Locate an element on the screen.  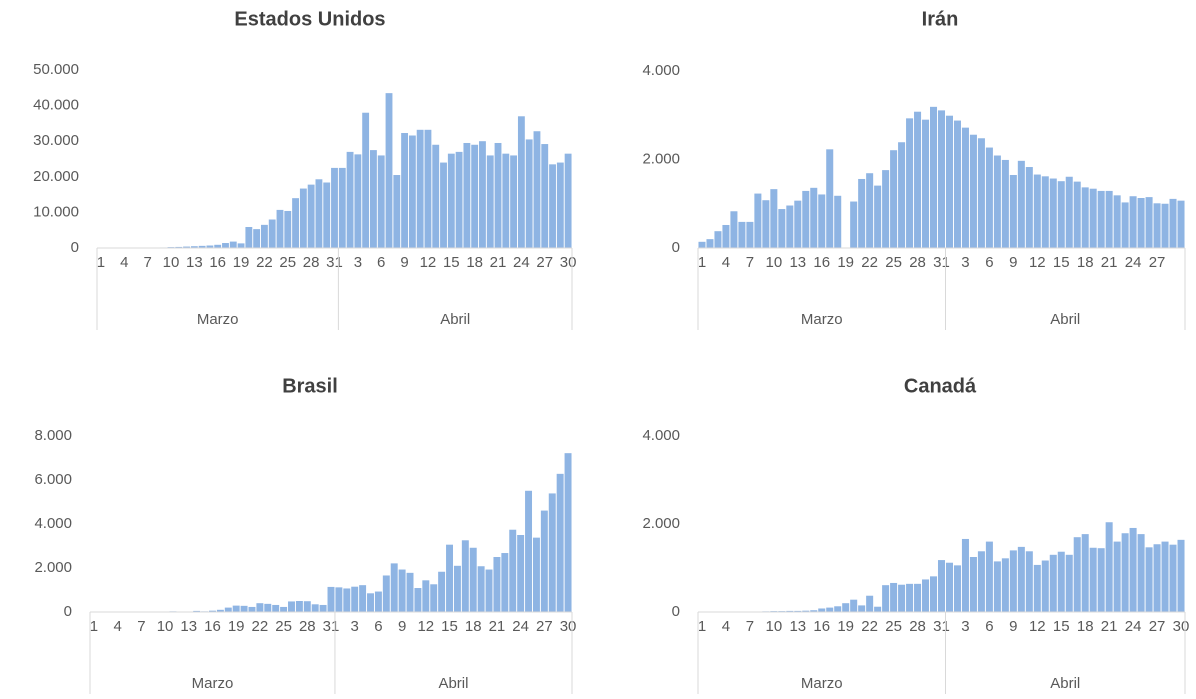
x-tick-label: 10 is located at coordinates (165, 626).